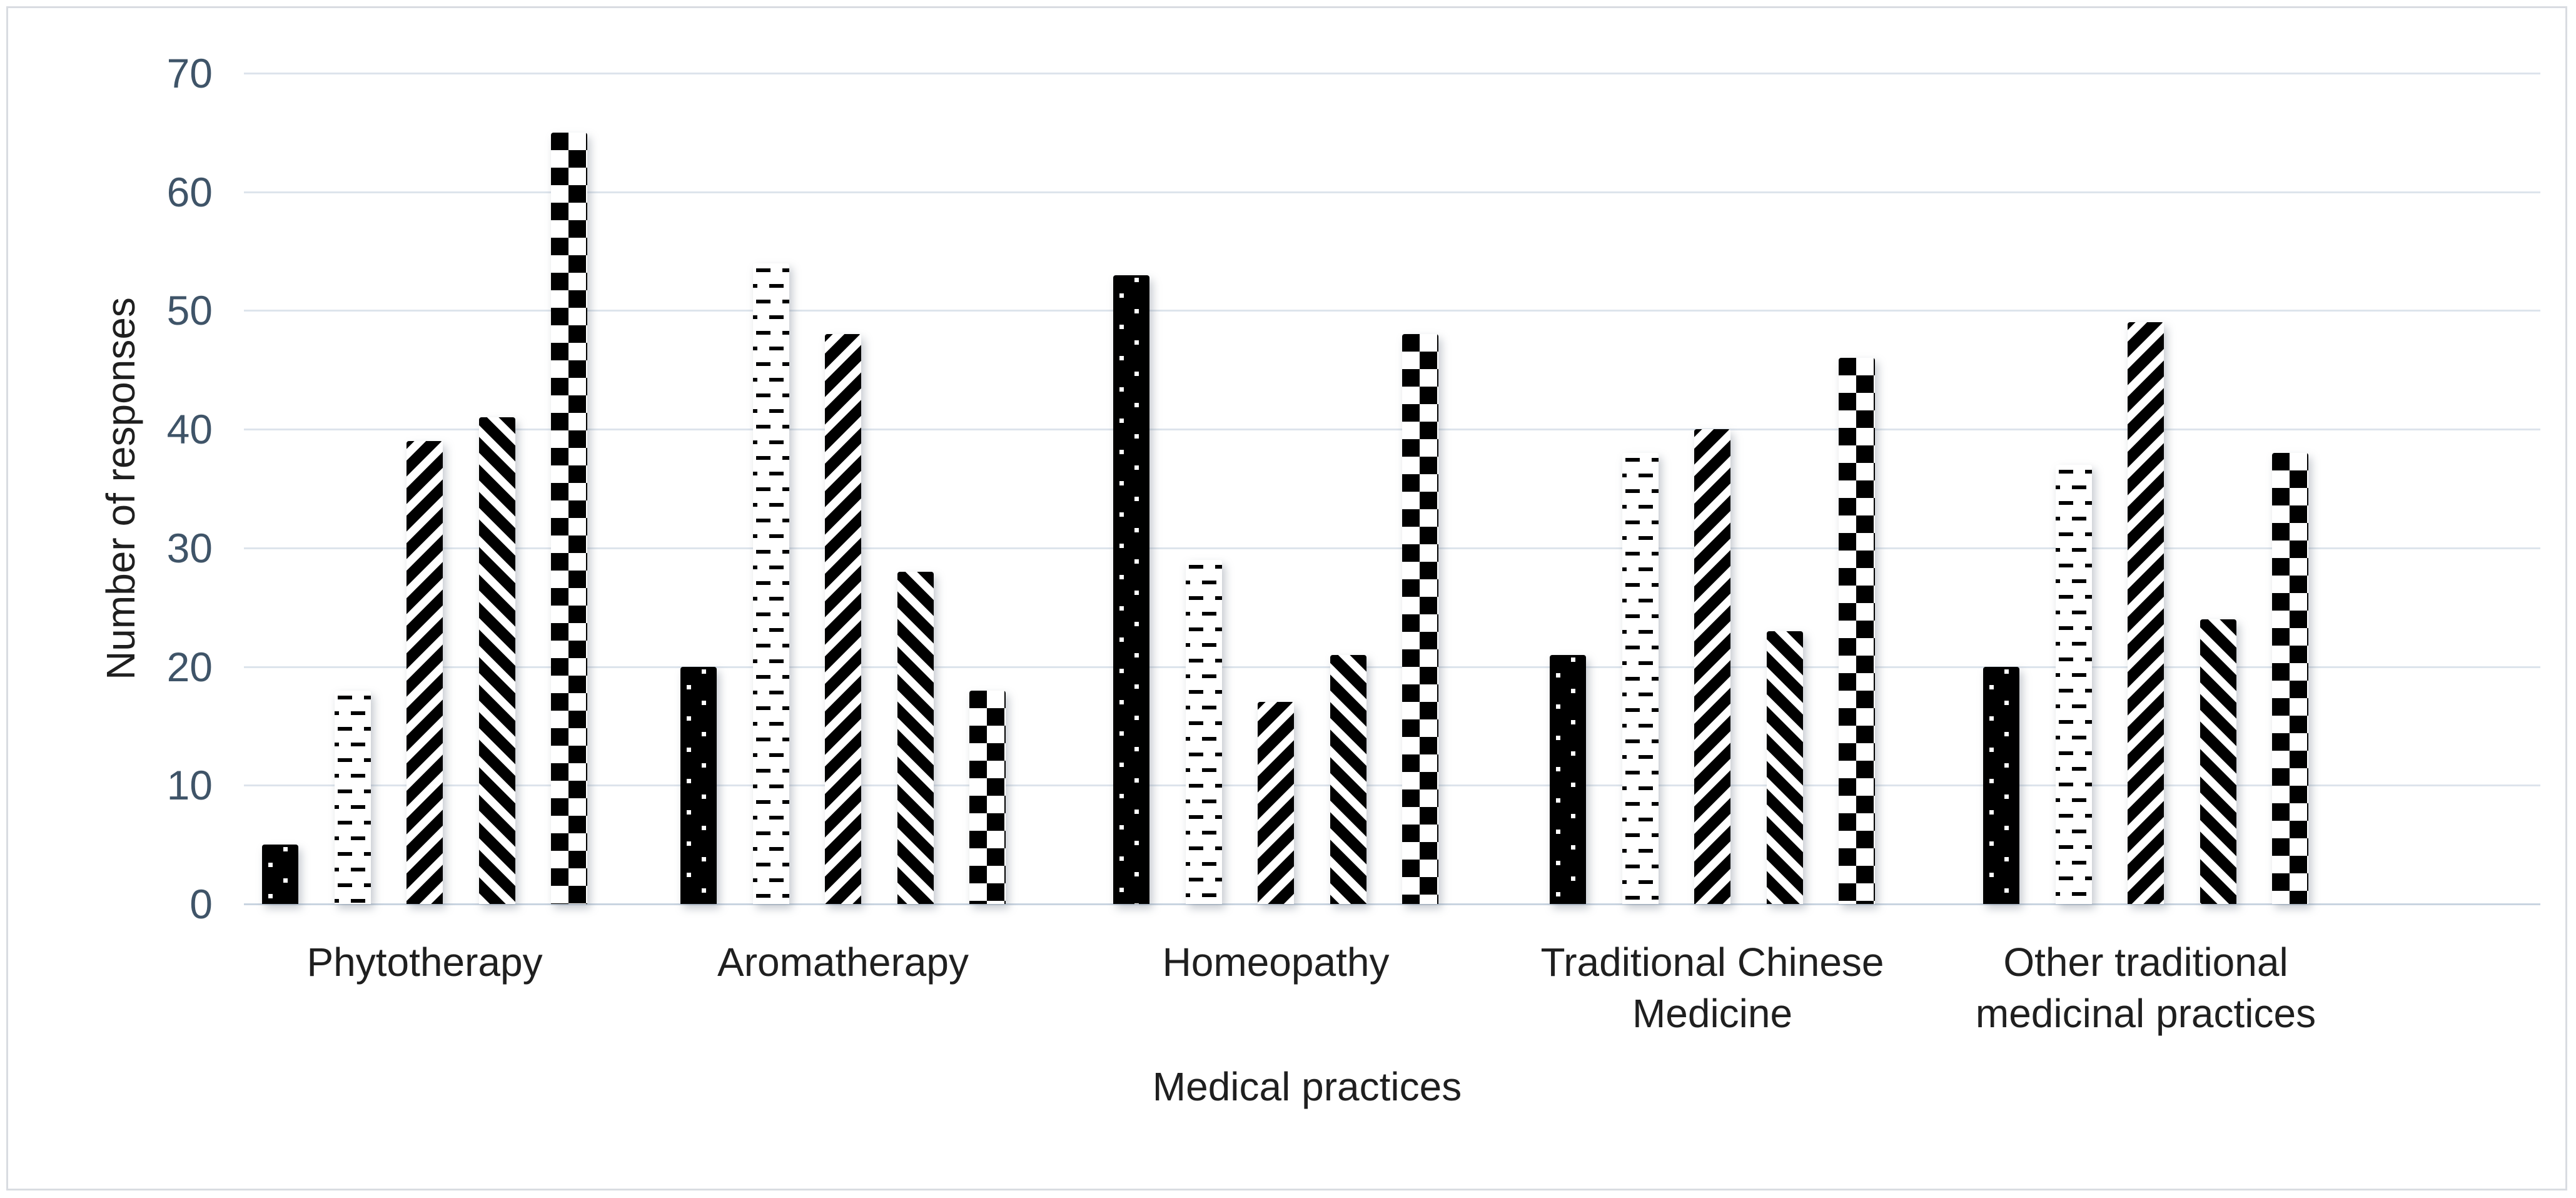 The width and height of the screenshot is (2576, 1198). I want to click on bar-diagonal-stripes-down-cat1, so click(497, 660).